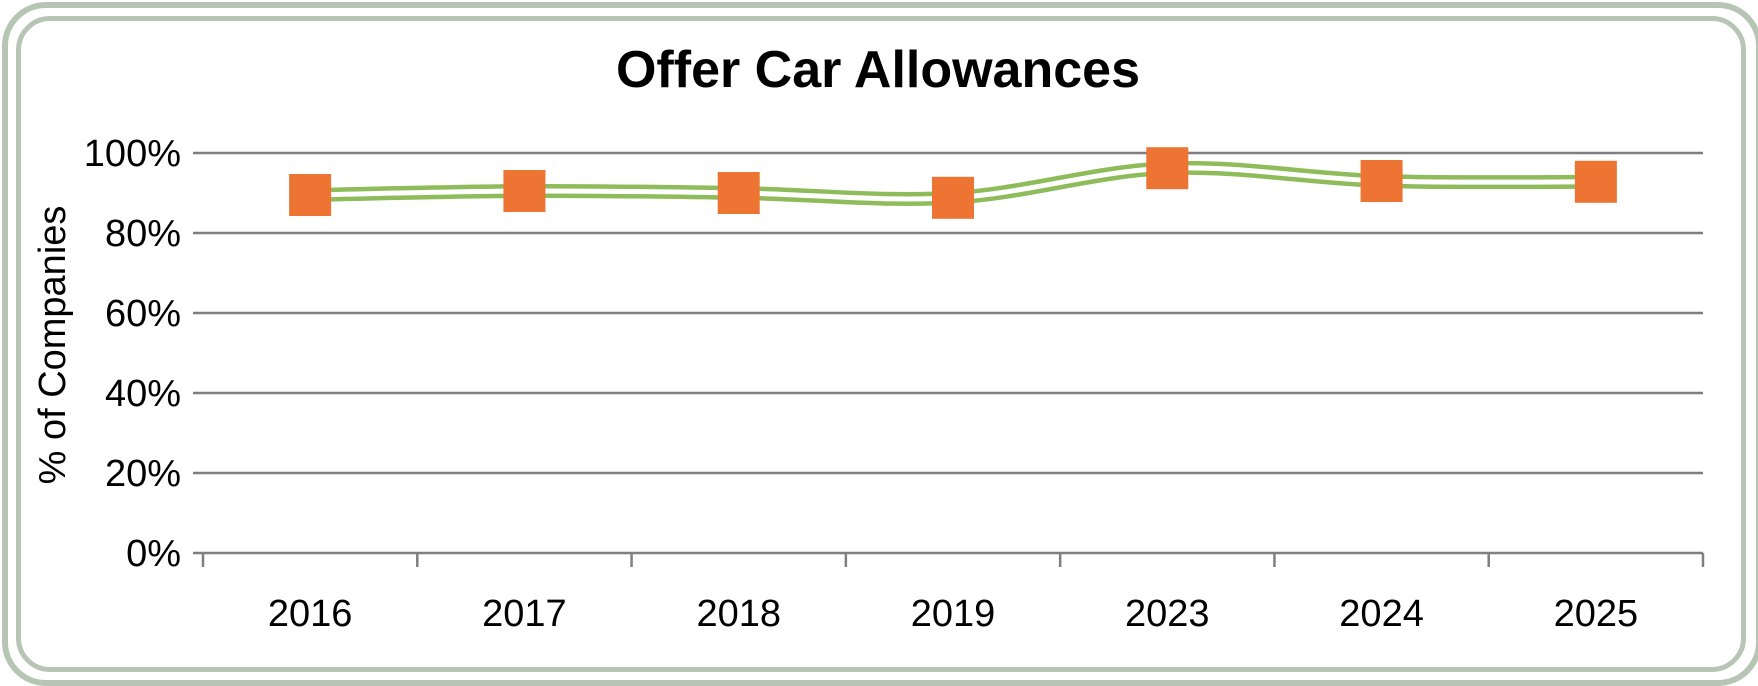 The height and width of the screenshot is (686, 1758). I want to click on x-axis-ticks: 2016 2017 2018 2019 2023 2024 2025, so click(953, 614).